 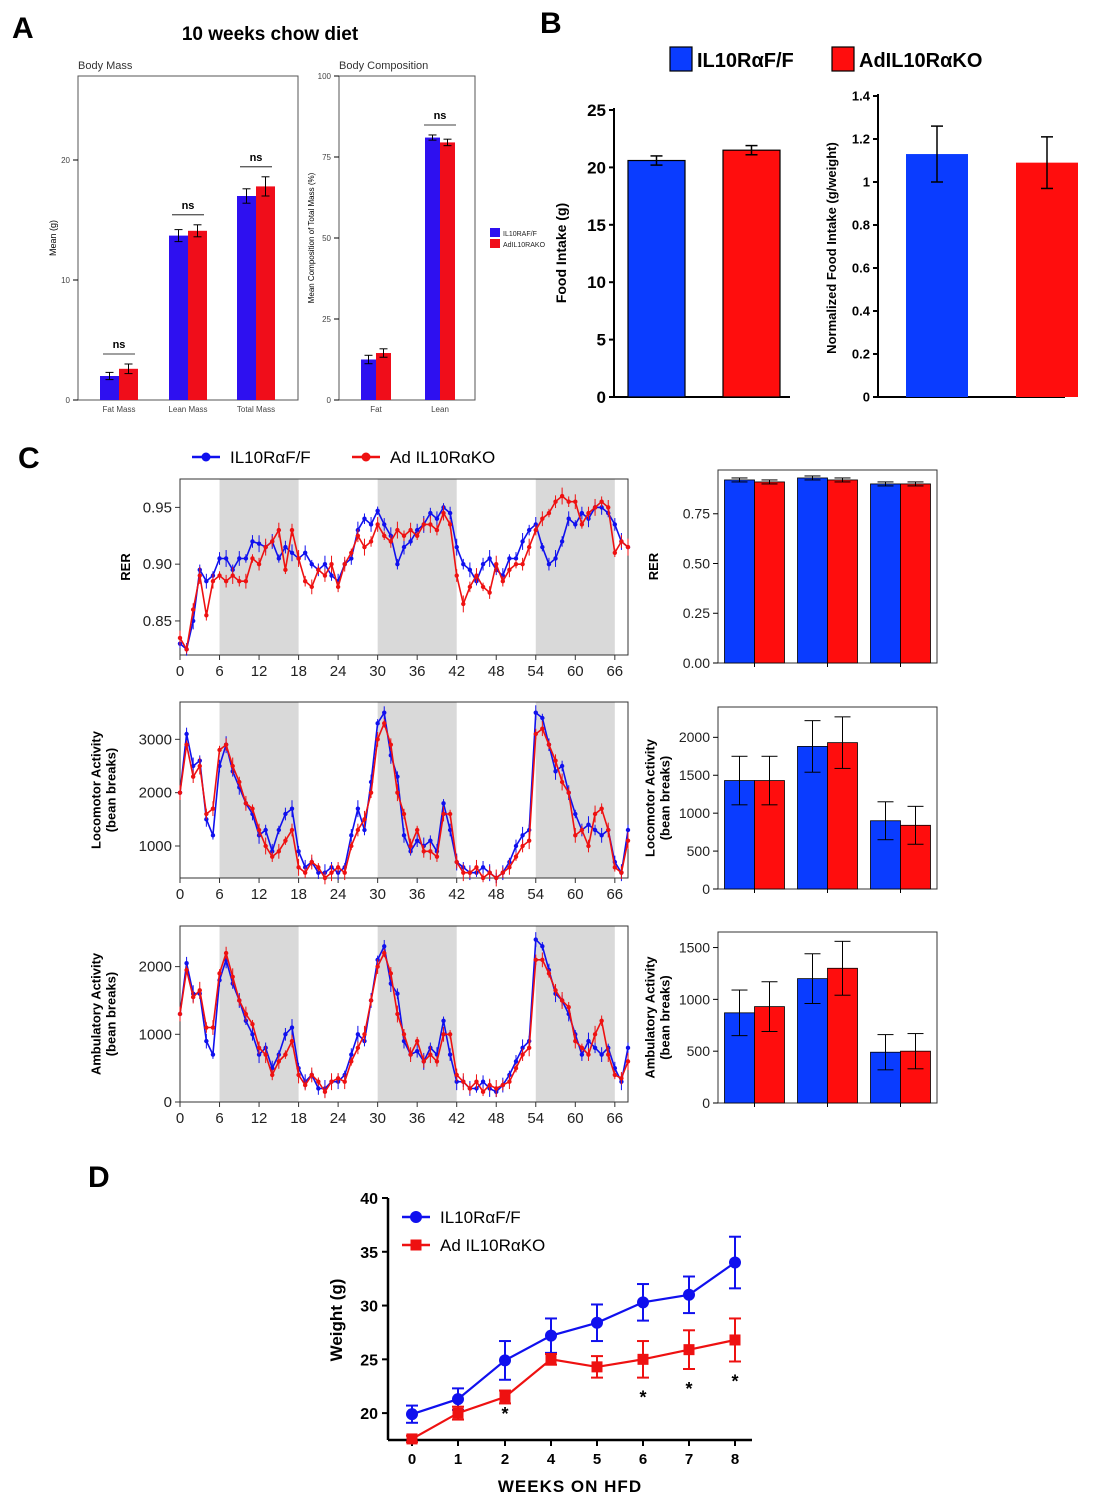 I want to click on y-axis-label: Mean (g), so click(x=53, y=238).